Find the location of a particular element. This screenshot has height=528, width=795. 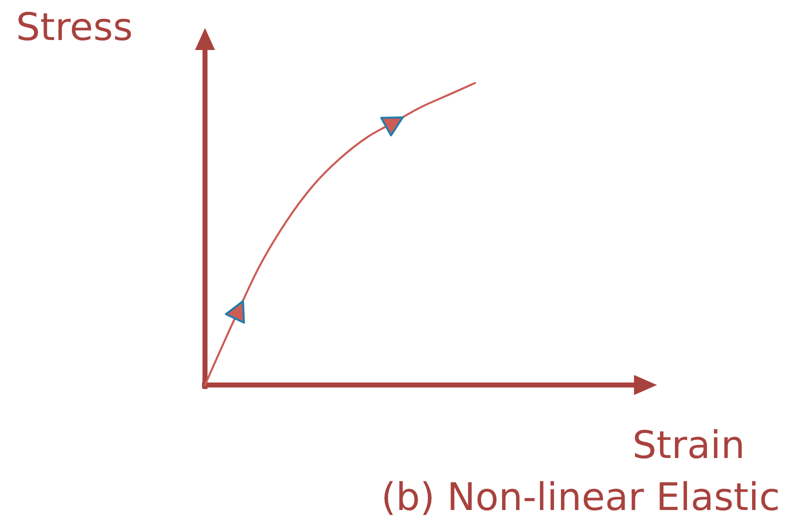

x-axis-title: Strain is located at coordinates (688, 445).